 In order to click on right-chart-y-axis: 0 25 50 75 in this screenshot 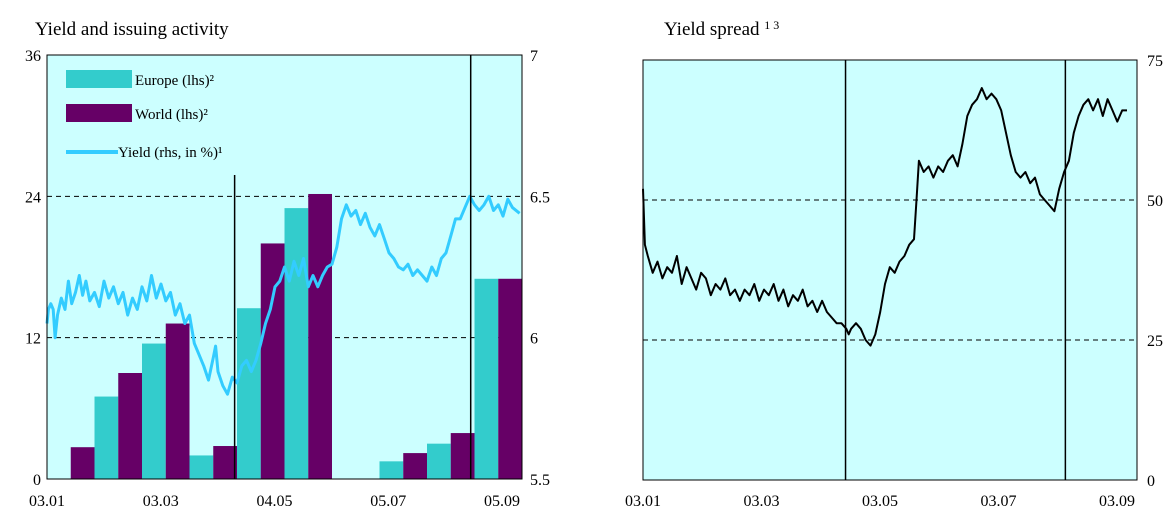, I will do `click(1155, 271)`.